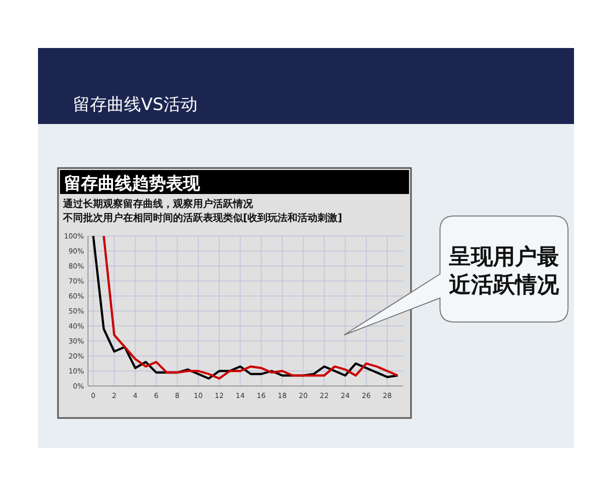 This screenshot has height=480, width=600. Describe the element at coordinates (135, 105) in the screenshot. I see `chart-title: 留存曲线VS活动` at that location.